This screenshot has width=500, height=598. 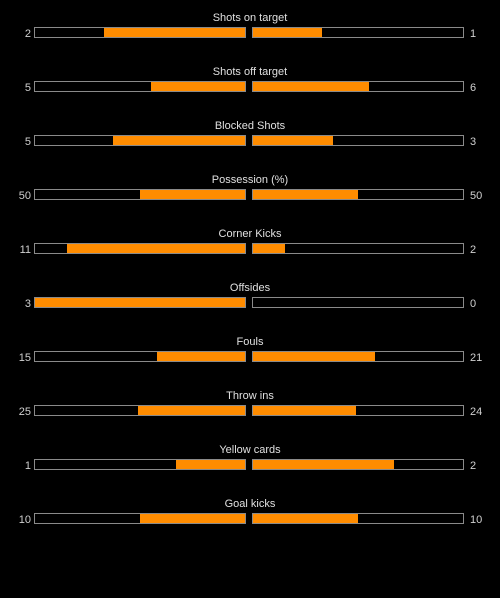 I want to click on stat-row-shots-off-target: Shots off target 5 6, so click(x=250, y=92).